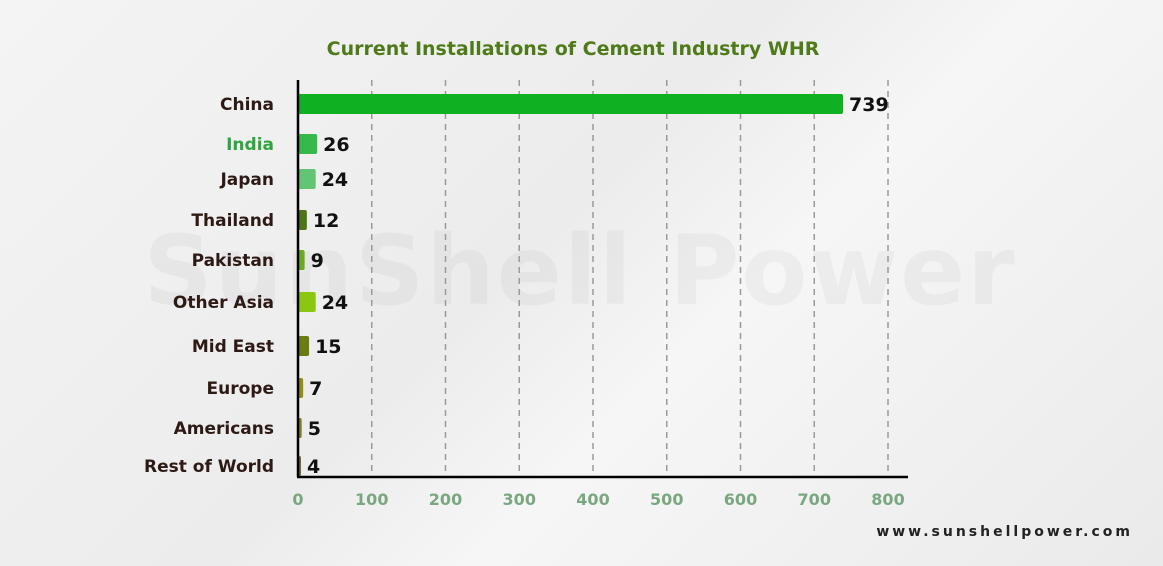  What do you see at coordinates (224, 429) in the screenshot?
I see `category-label: Americans` at bounding box center [224, 429].